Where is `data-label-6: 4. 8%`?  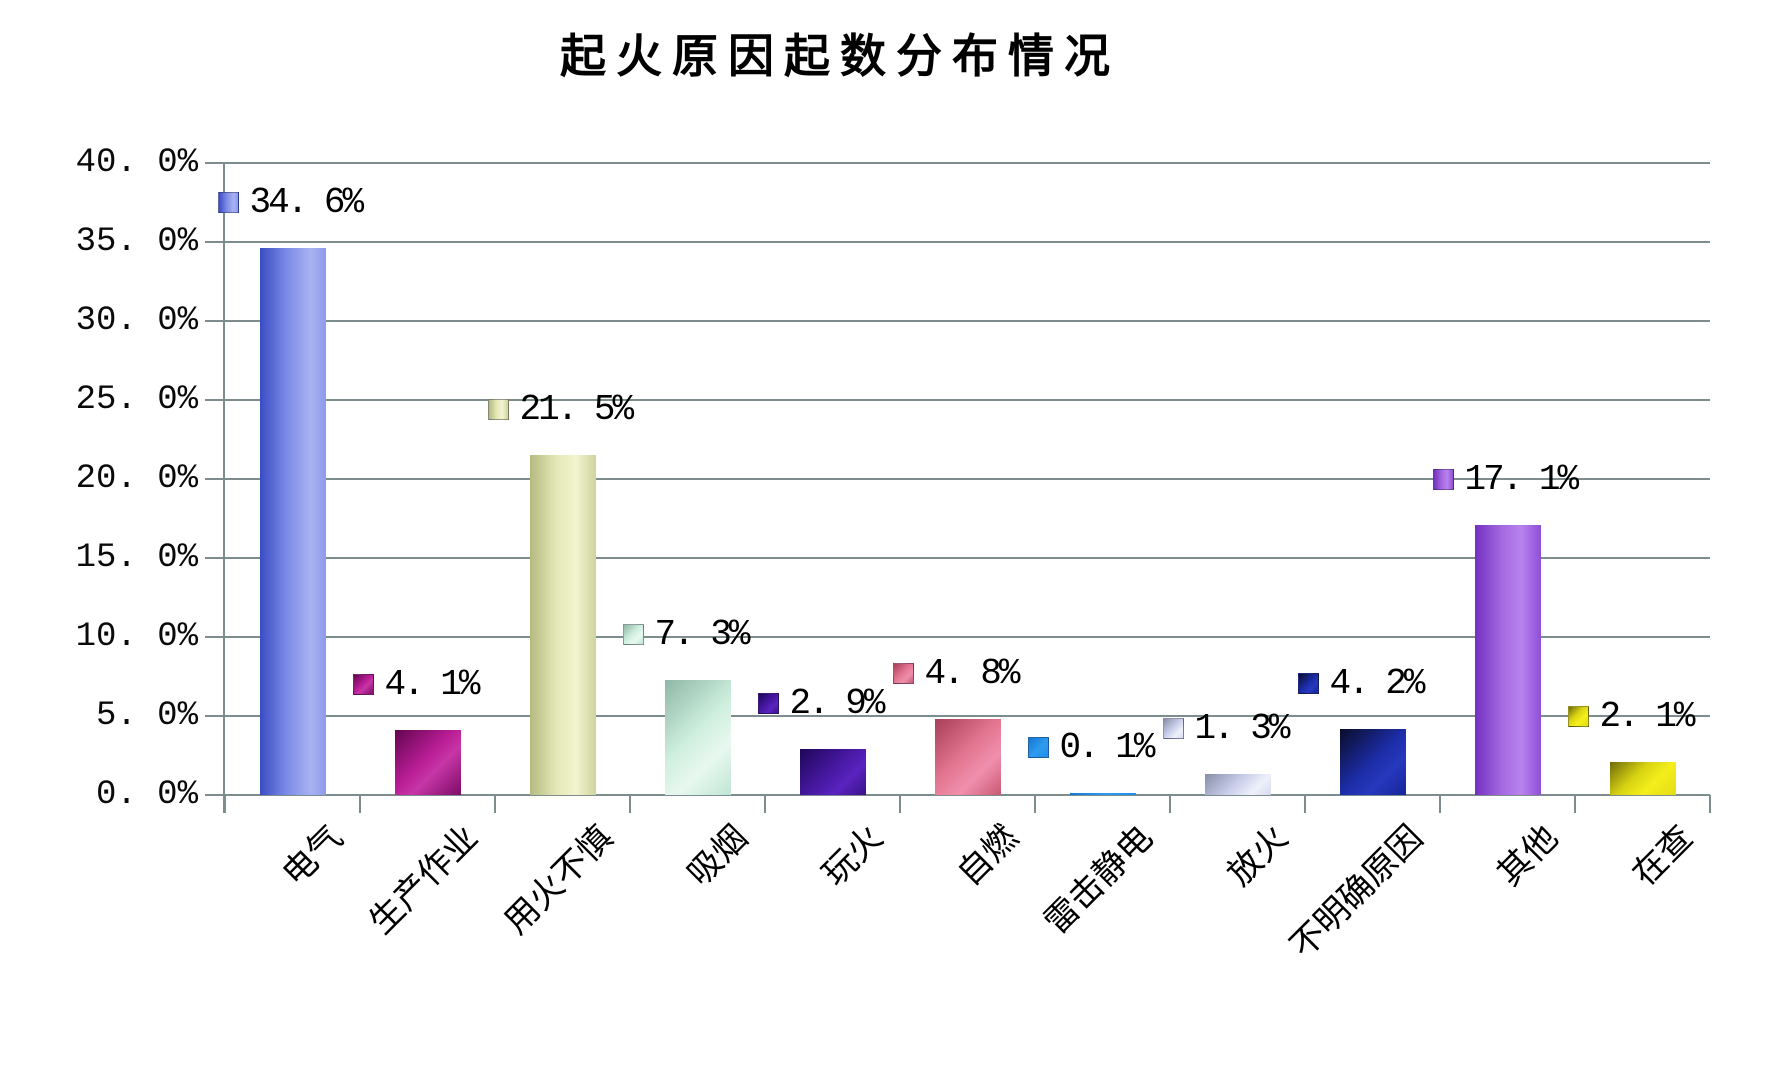
data-label-6: 4. 8% is located at coordinates (972, 674).